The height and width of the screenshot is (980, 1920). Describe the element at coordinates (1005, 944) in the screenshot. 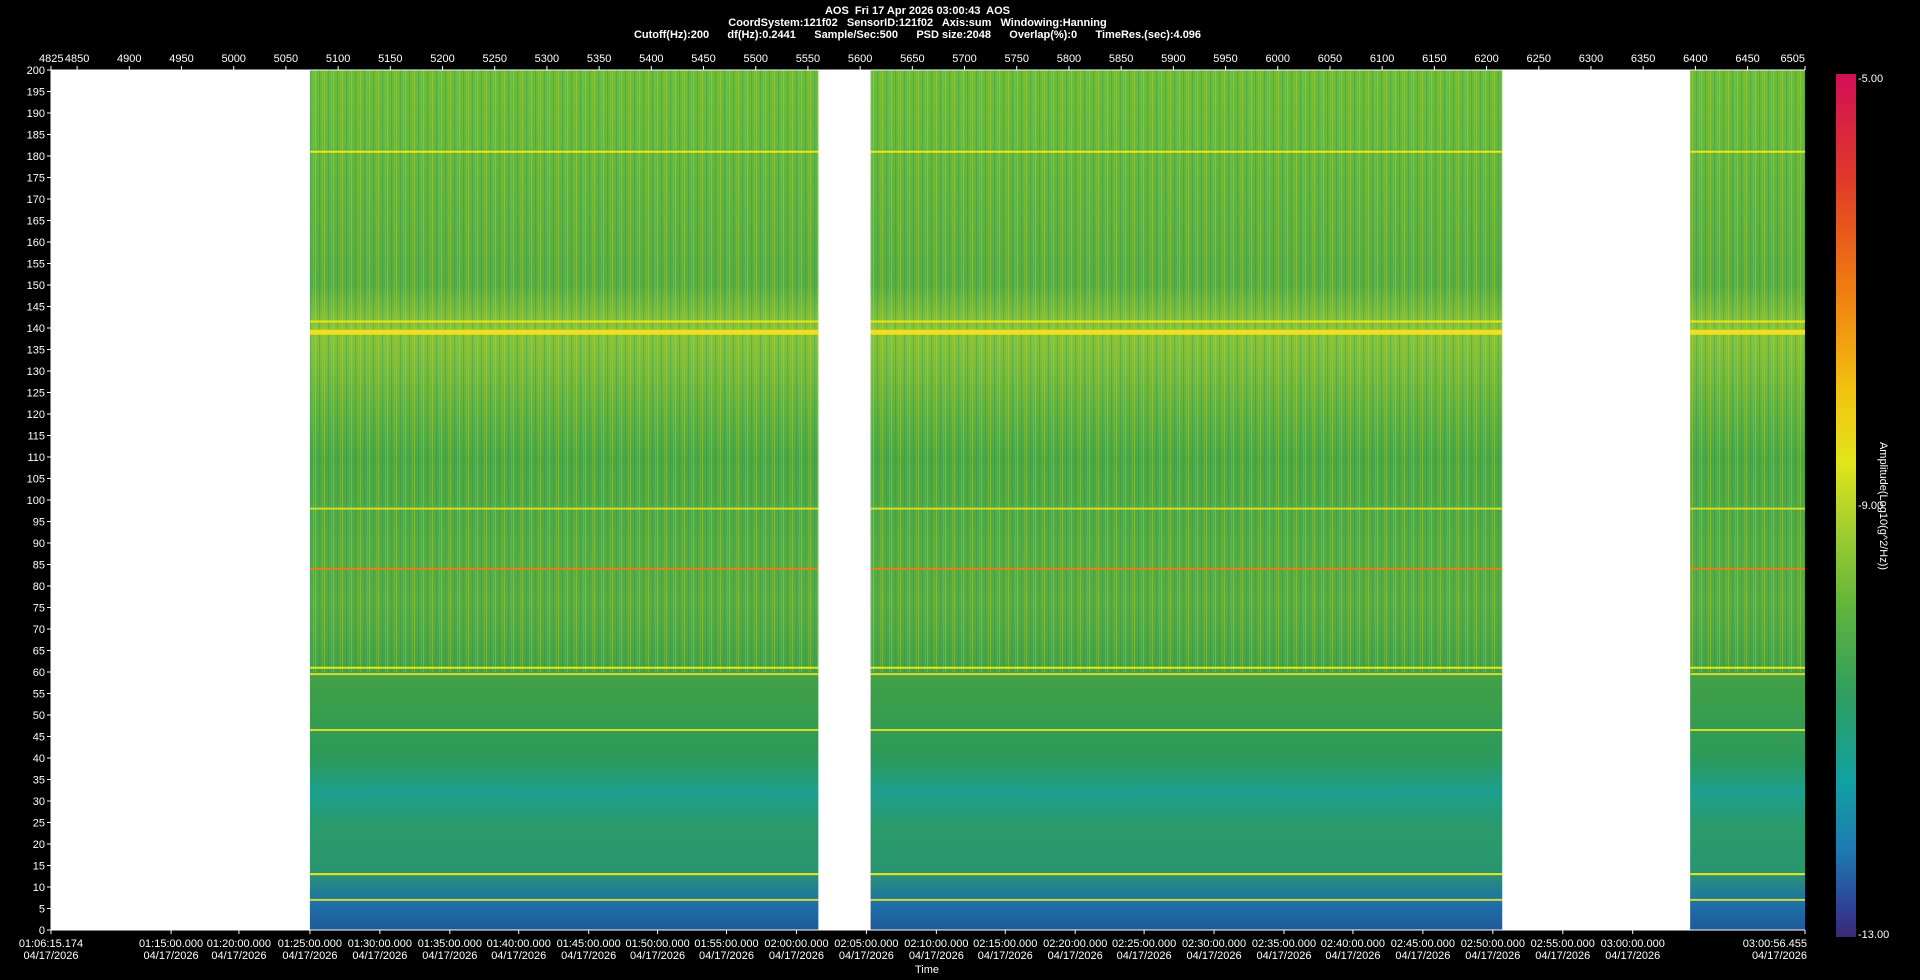

I see `bottom-tick-time-label: 02:15:00.000` at that location.